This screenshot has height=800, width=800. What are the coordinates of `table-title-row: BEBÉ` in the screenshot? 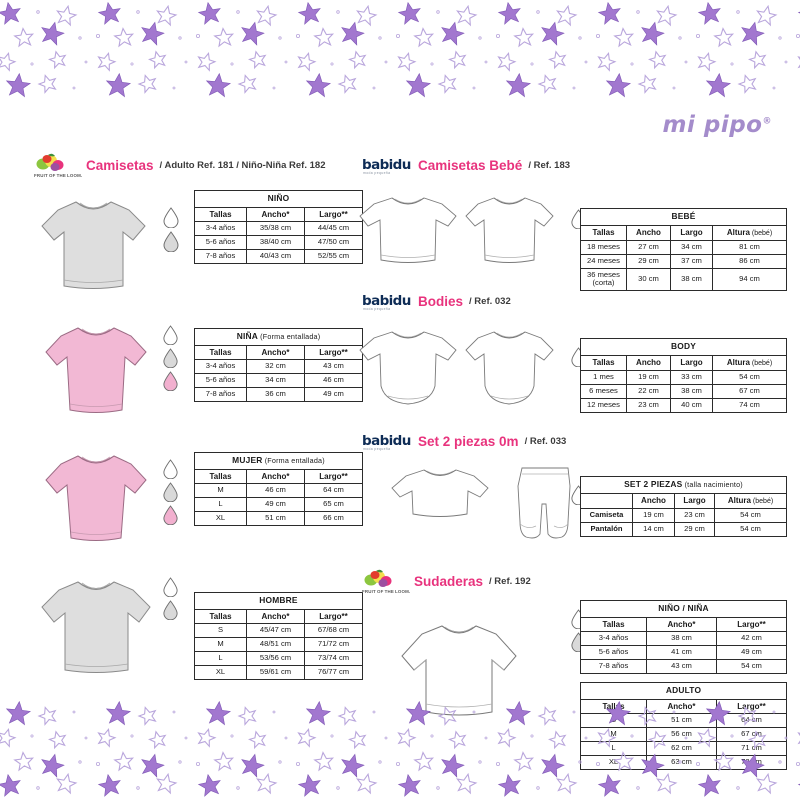 It's located at (683, 217).